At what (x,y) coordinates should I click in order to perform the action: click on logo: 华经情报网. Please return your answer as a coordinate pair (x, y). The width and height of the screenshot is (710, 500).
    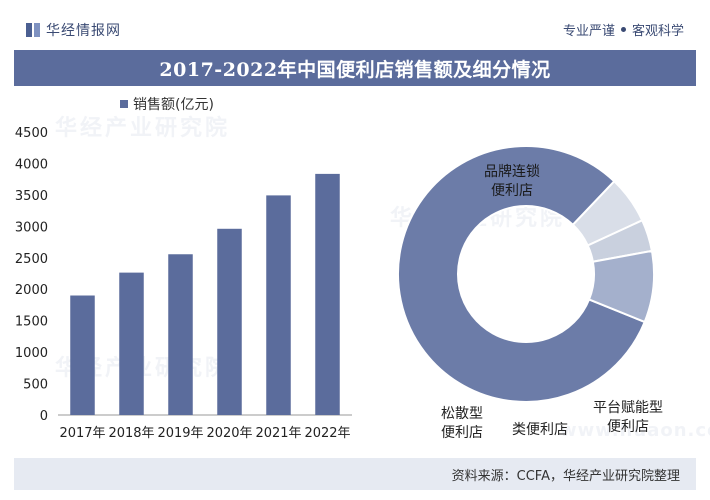
    Looking at the image, I should click on (73, 30).